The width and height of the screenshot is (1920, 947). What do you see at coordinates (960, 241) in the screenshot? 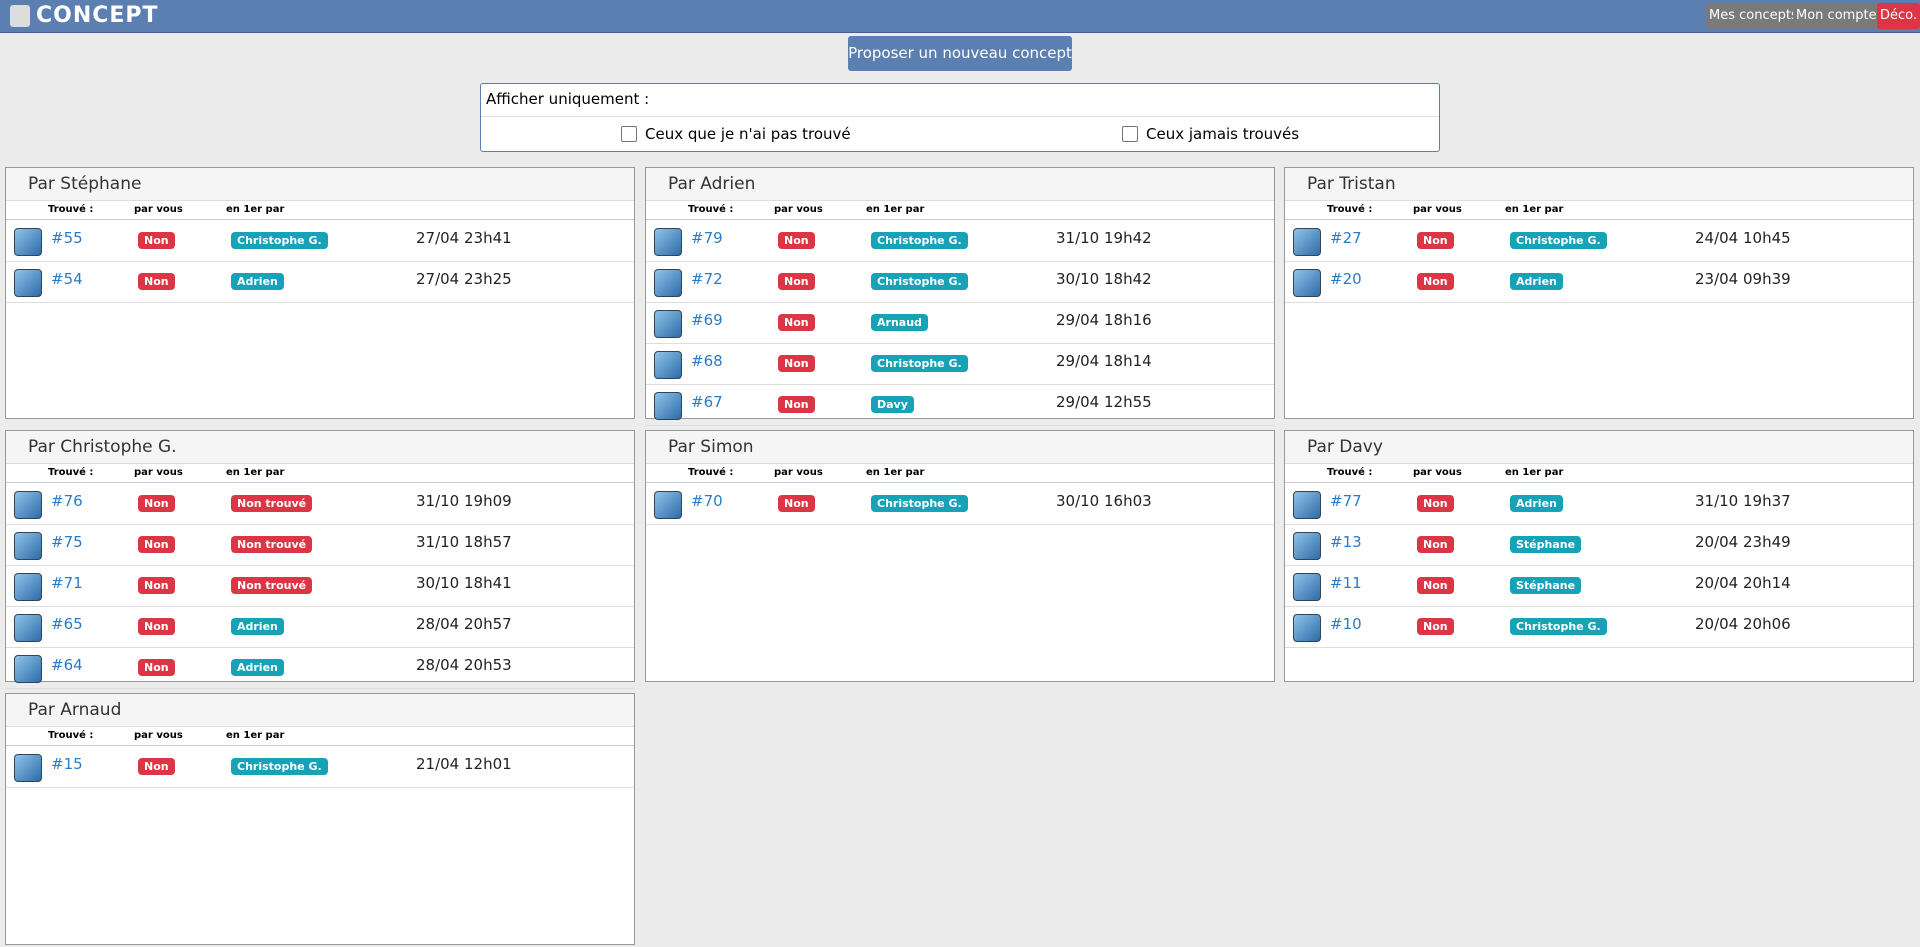
I see `concept-row: #79 Non Christophe G. 31/10 19h42` at bounding box center [960, 241].